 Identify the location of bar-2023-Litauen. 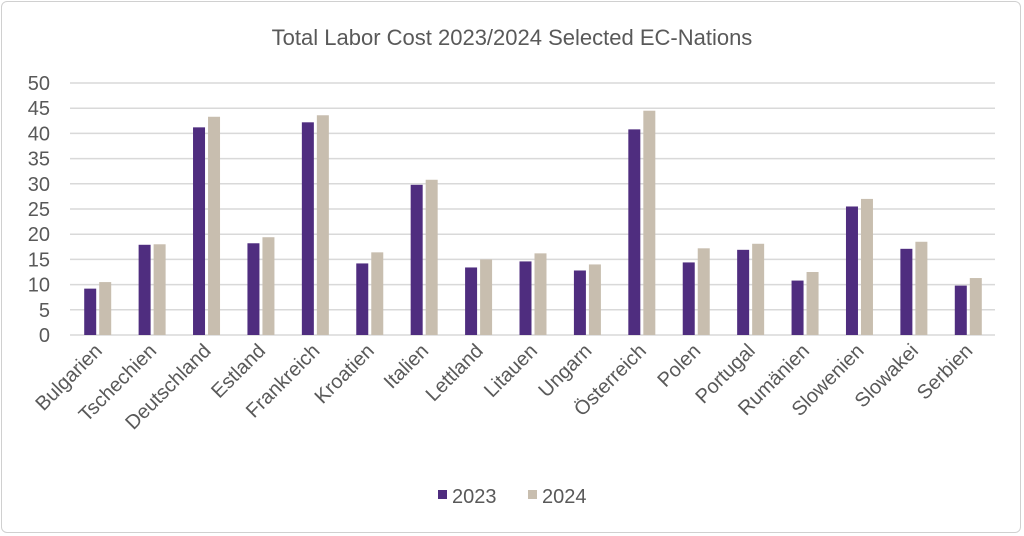
(525, 298).